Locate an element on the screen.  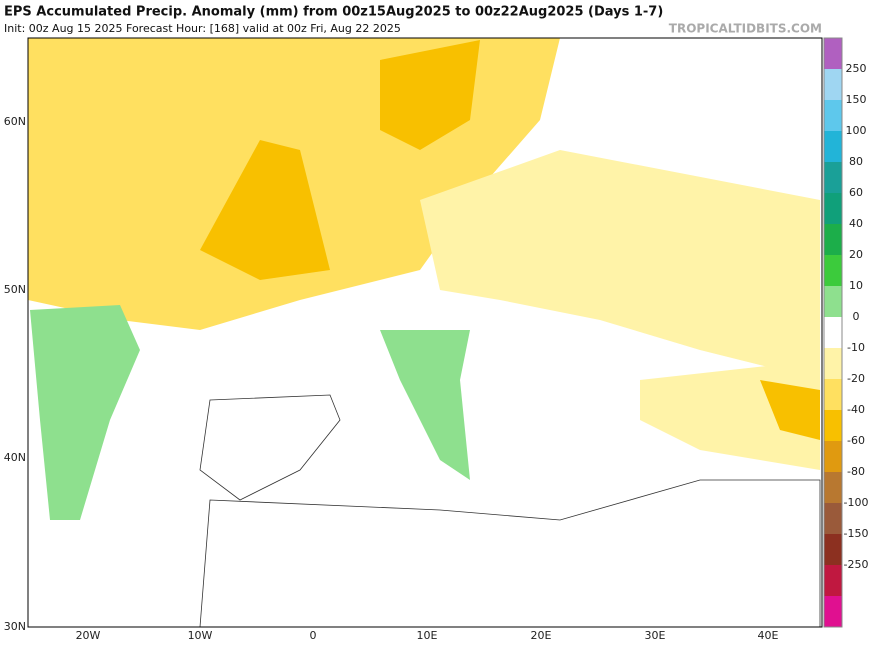
anomaly-wet-atlantic is located at coordinates (85, 412).